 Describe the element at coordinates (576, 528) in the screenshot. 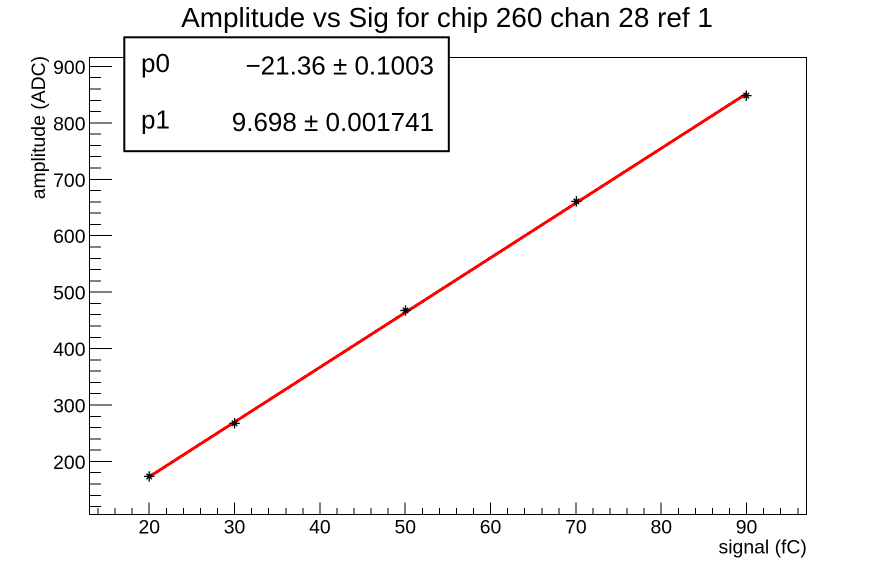

I see `svg-text: 70` at that location.